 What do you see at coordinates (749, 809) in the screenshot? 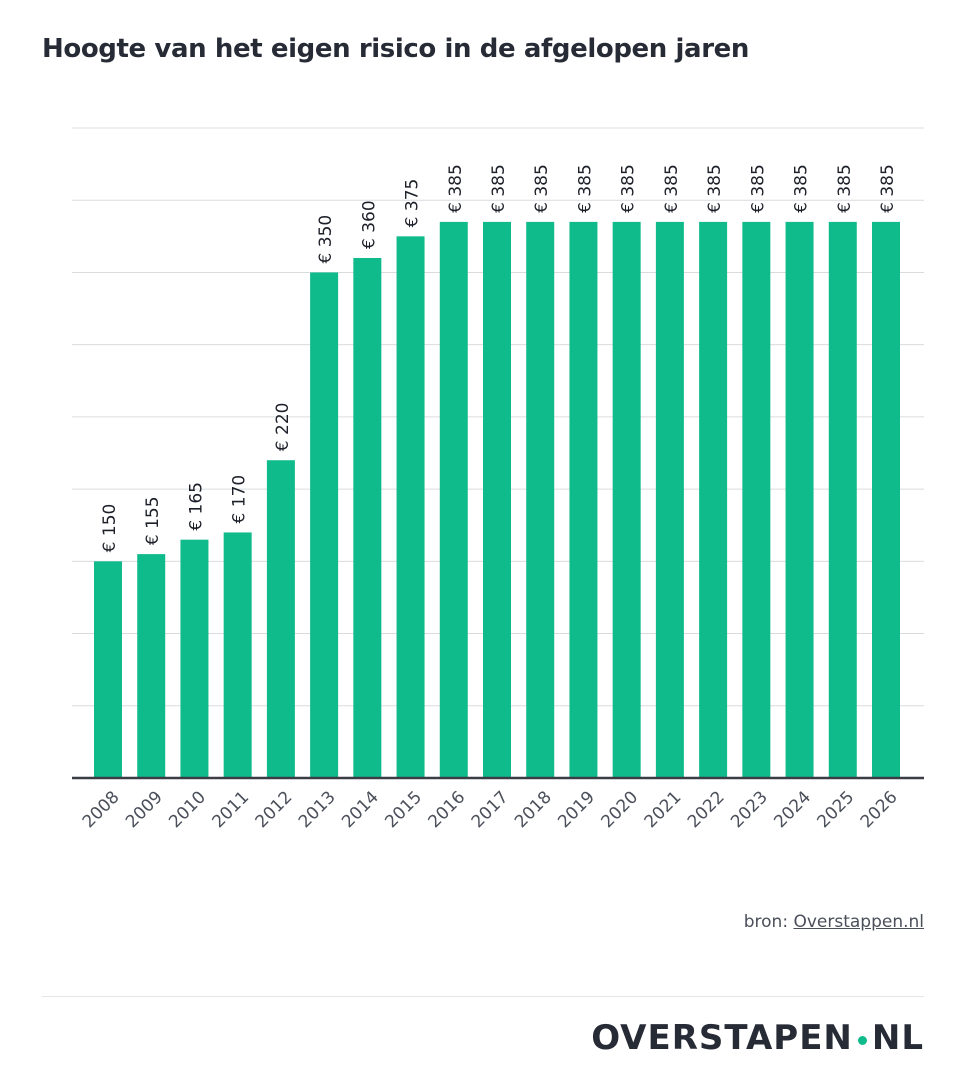
I see `x-tick-label: 2023` at bounding box center [749, 809].